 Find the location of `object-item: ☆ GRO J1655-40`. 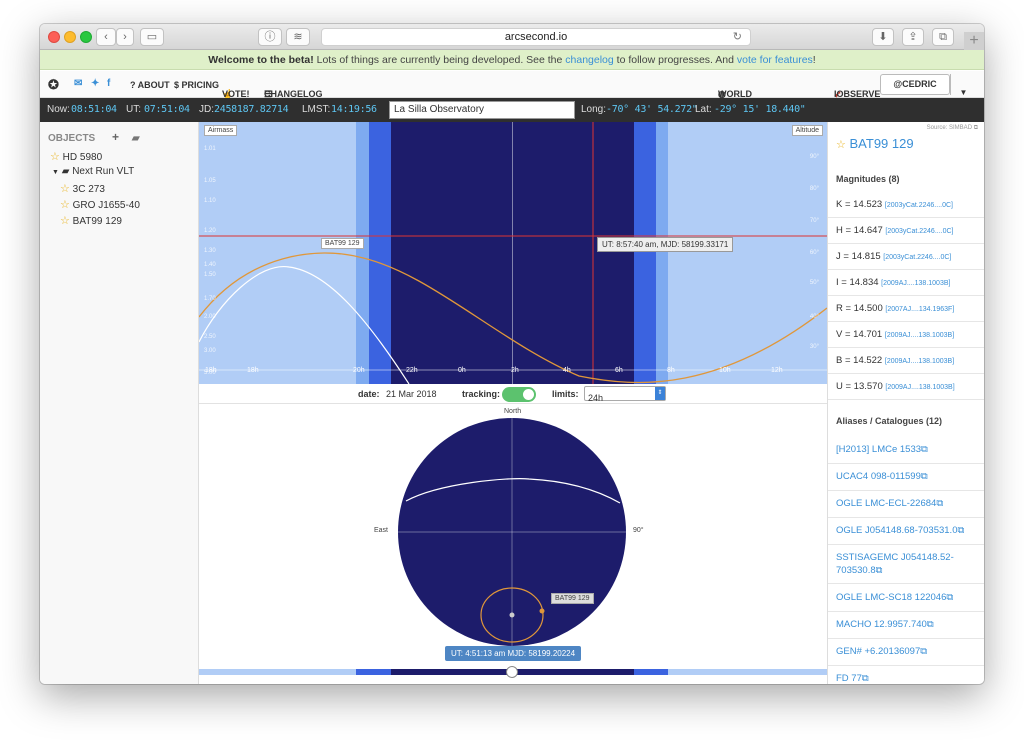

object-item: ☆ GRO J1655-40 is located at coordinates (100, 204).